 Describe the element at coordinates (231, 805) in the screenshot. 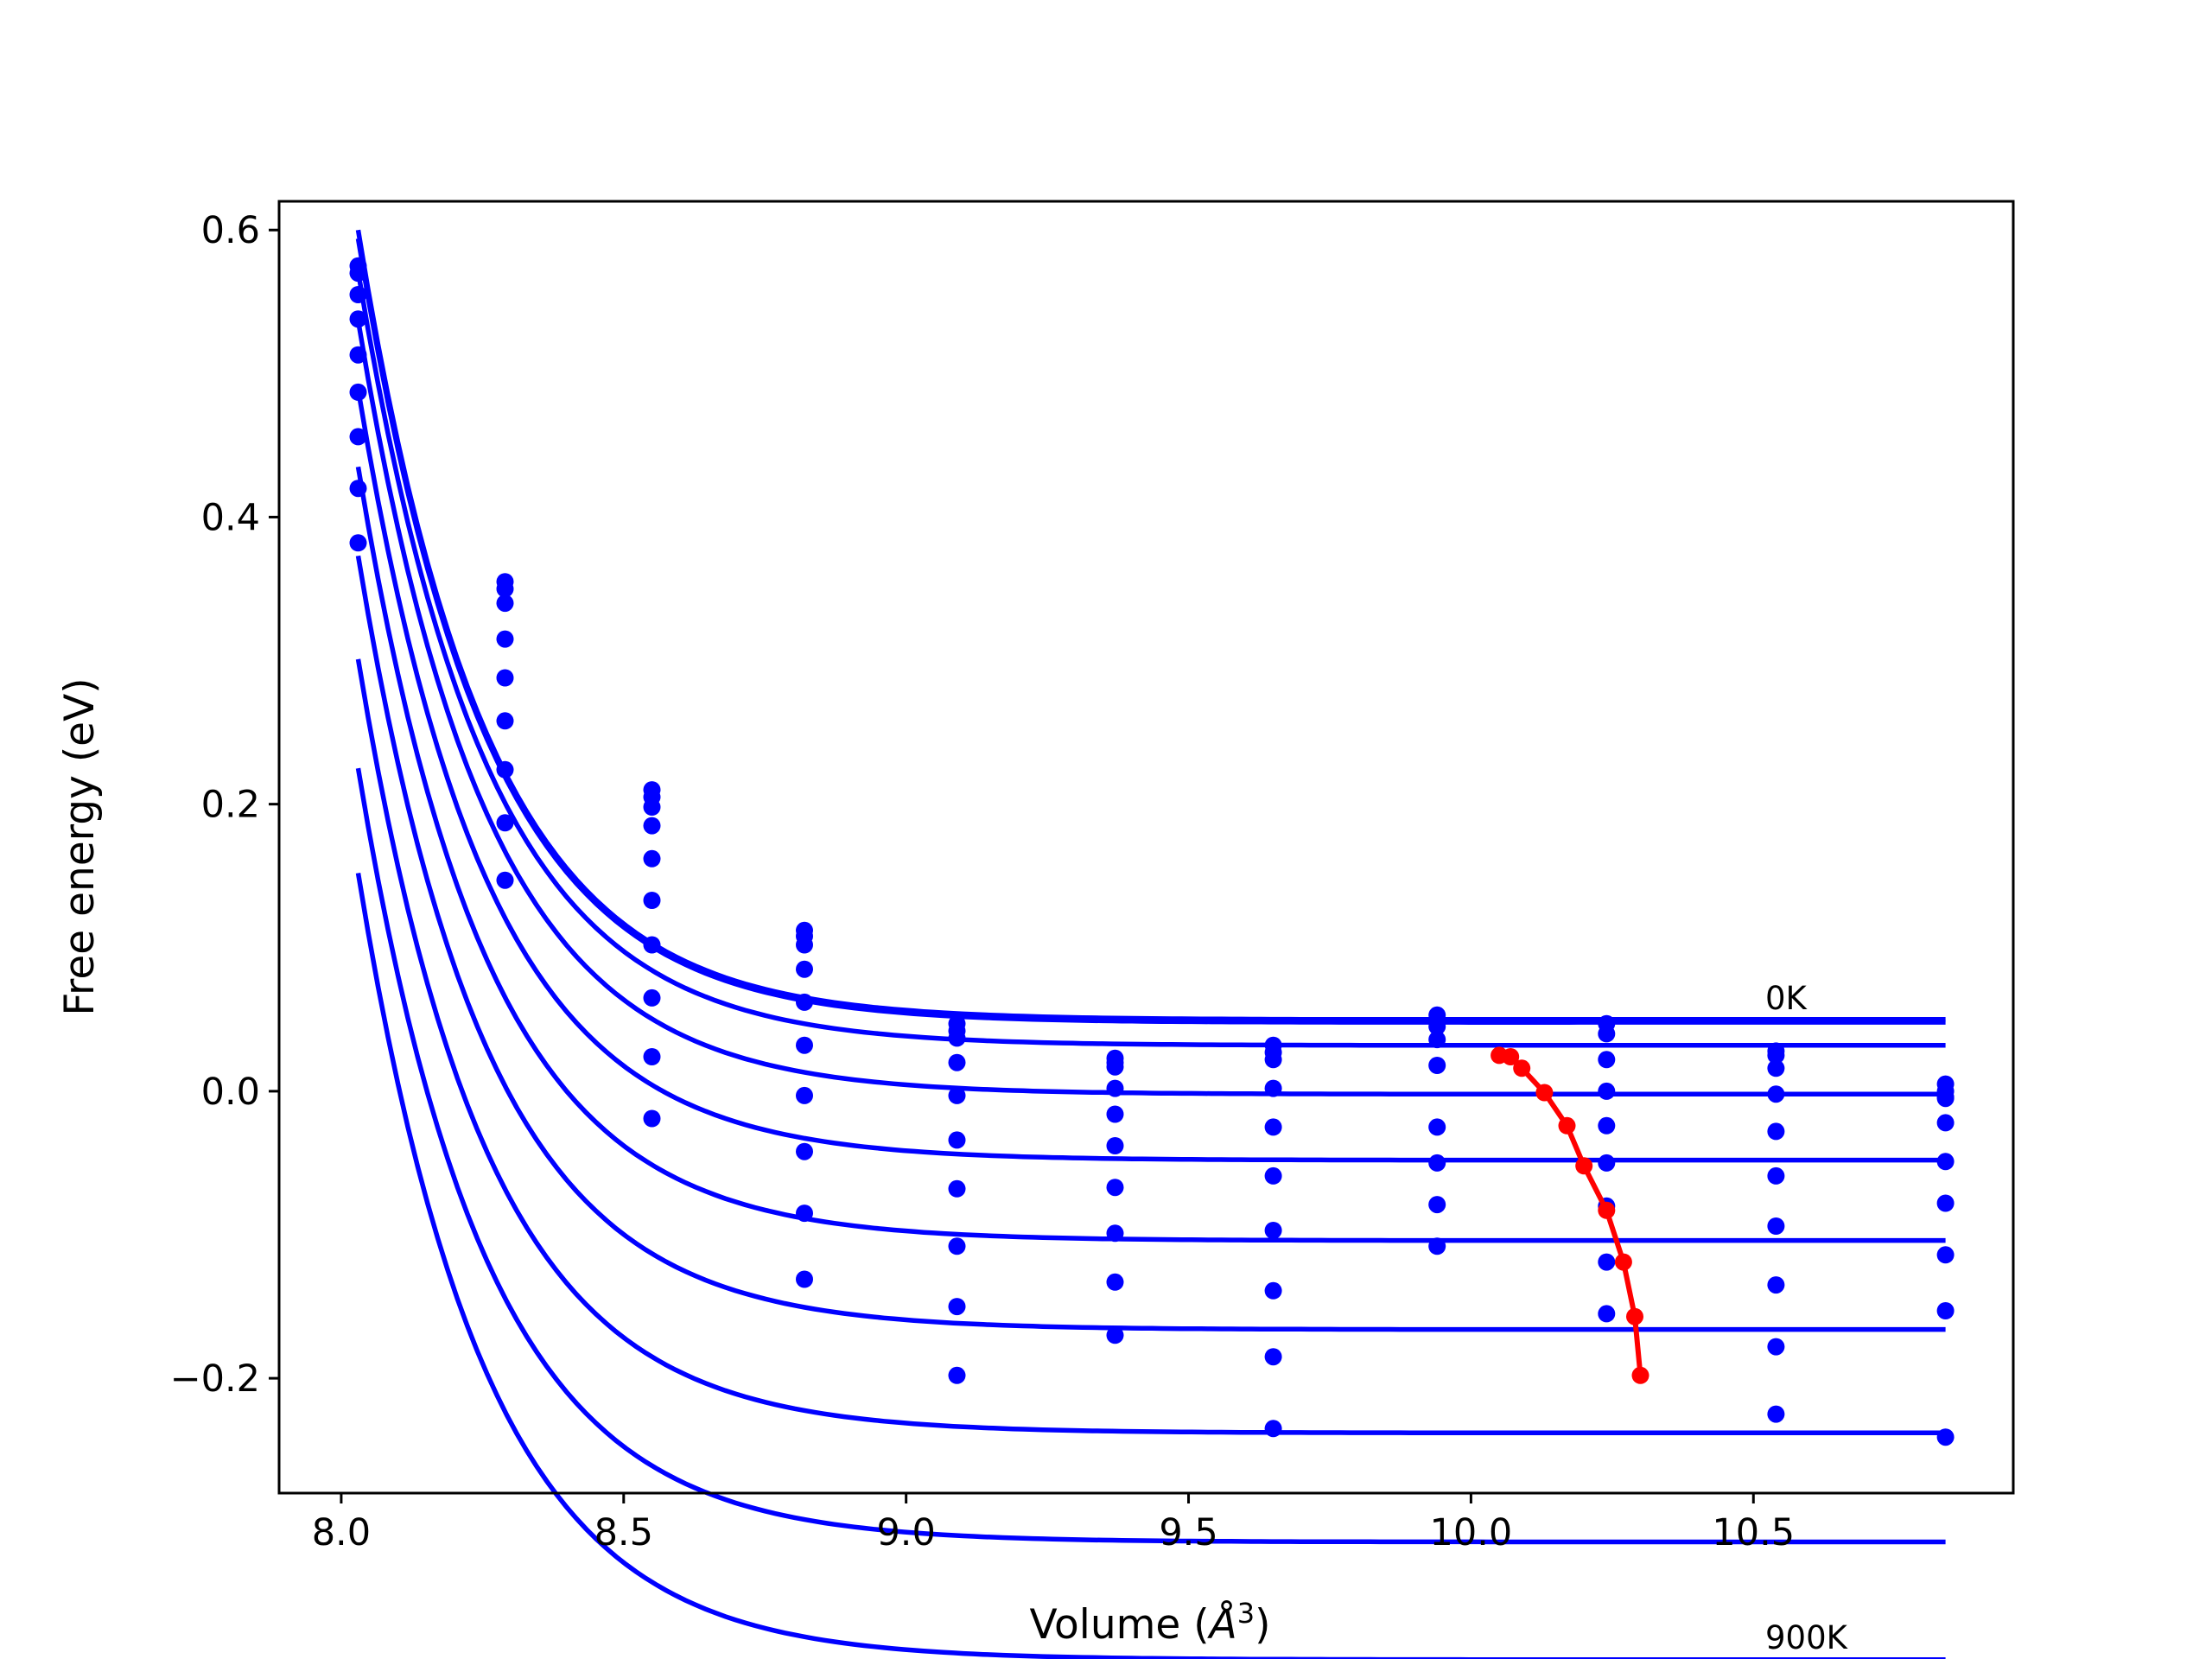

I see `y-tick-label: 0.2` at that location.